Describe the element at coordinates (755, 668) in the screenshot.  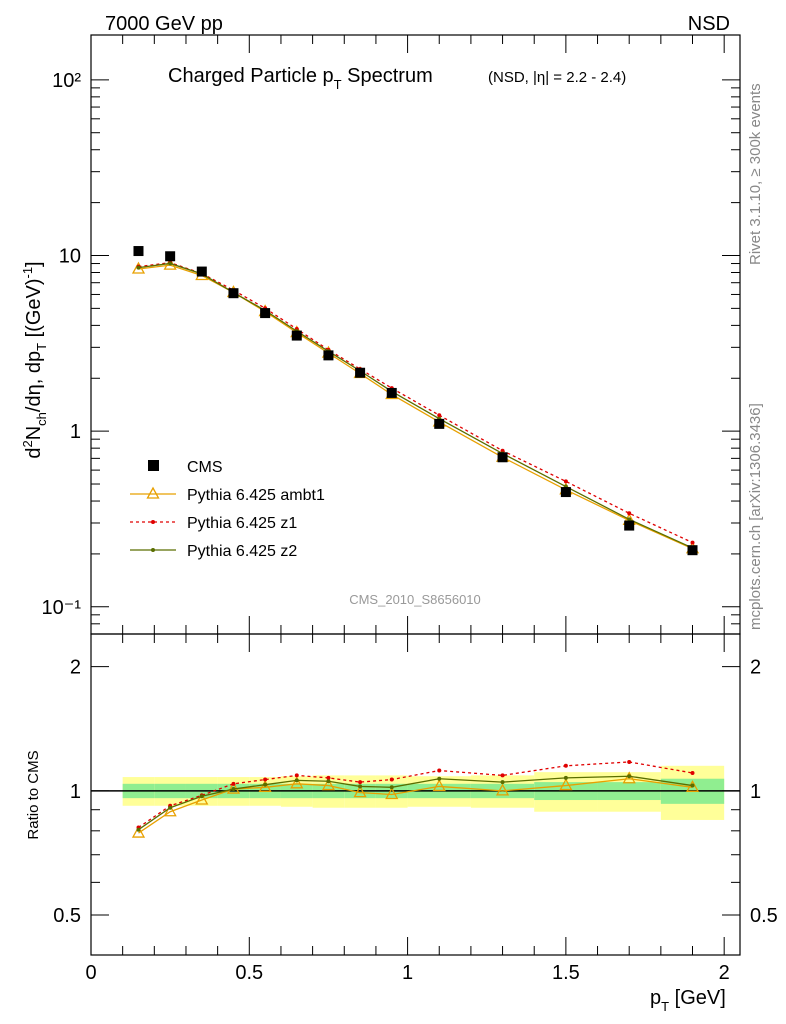
I see `ratio-y-tick-label-right: 2` at that location.